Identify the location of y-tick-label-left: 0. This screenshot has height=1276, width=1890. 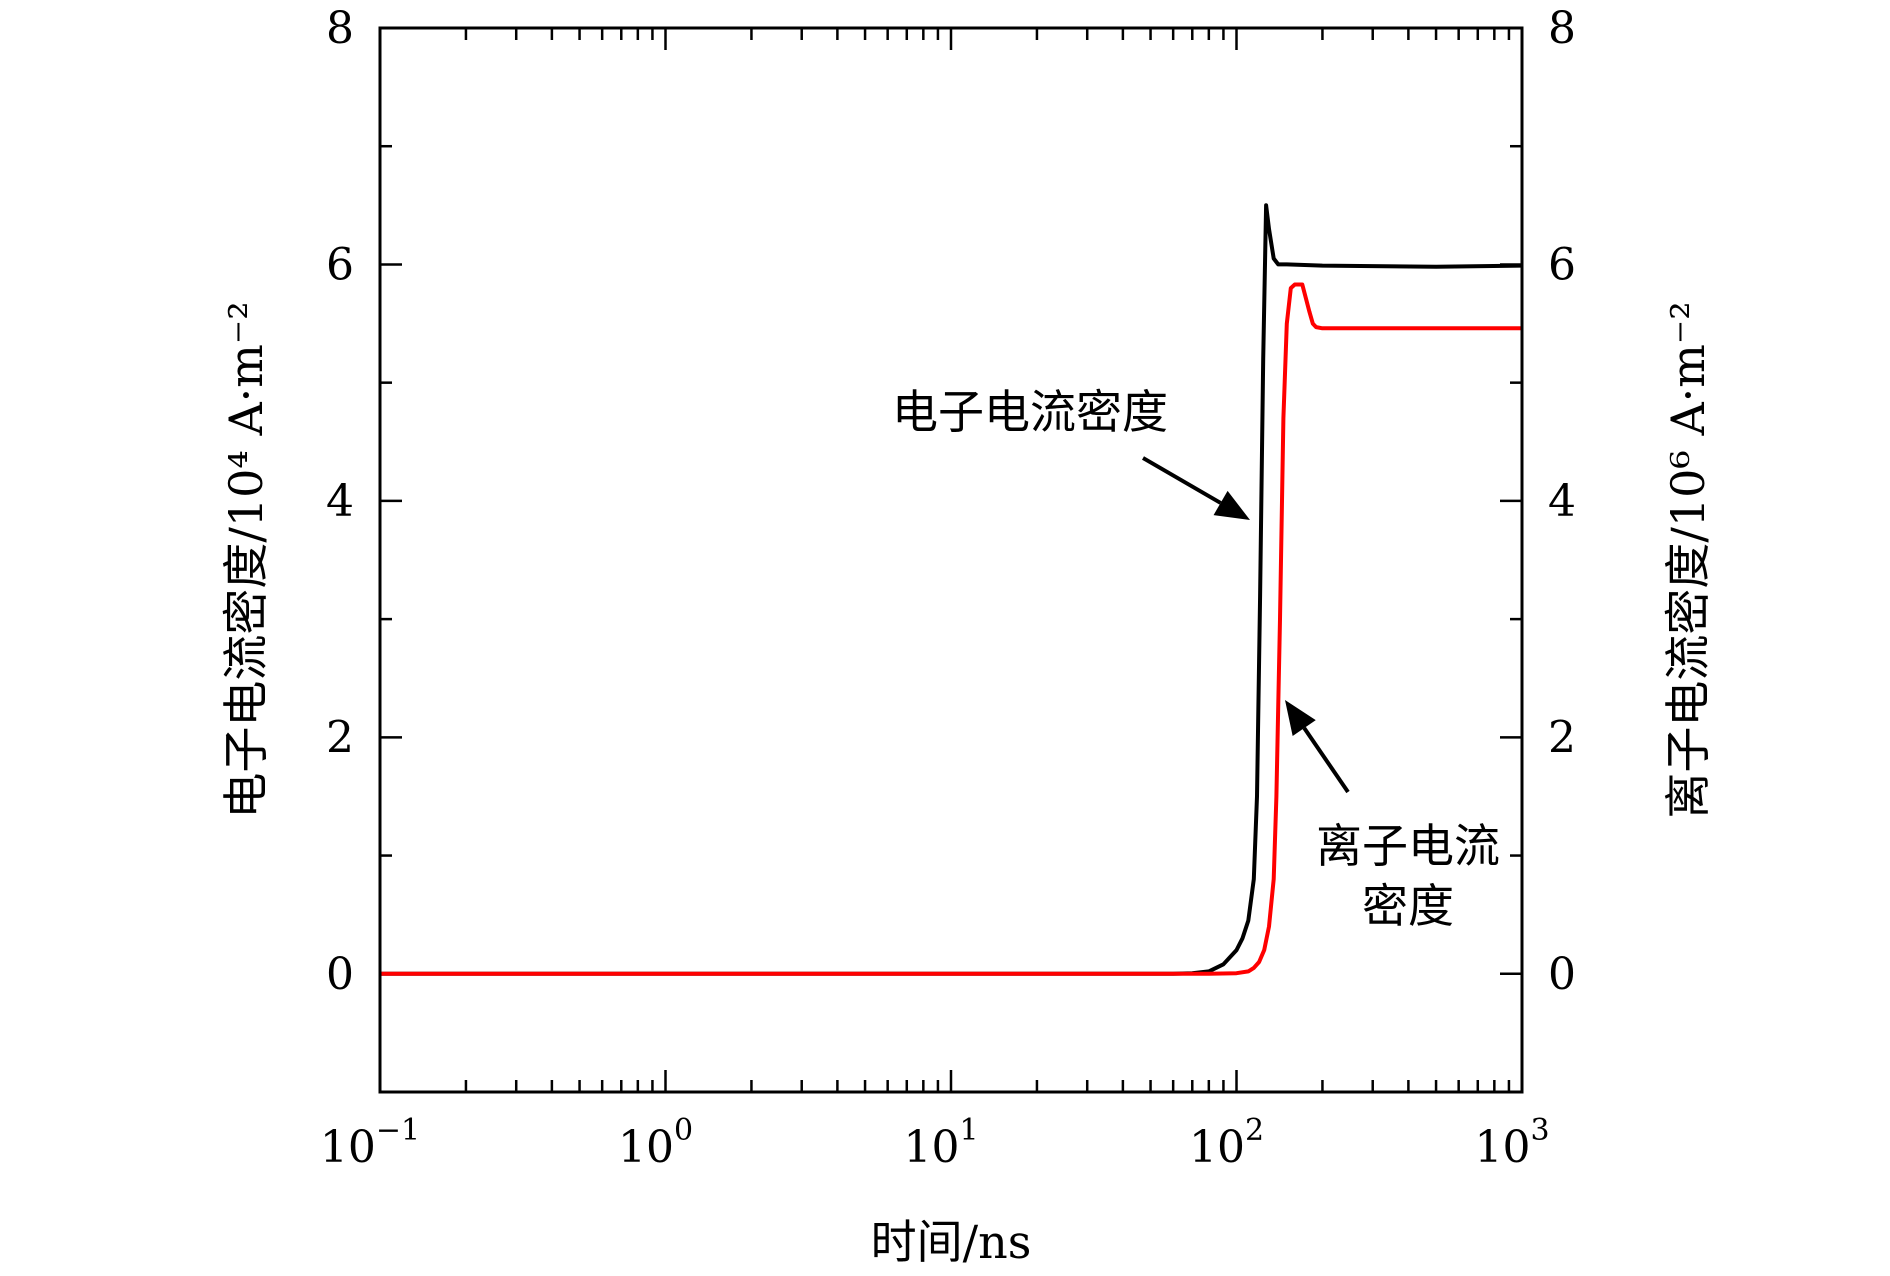
(340, 974).